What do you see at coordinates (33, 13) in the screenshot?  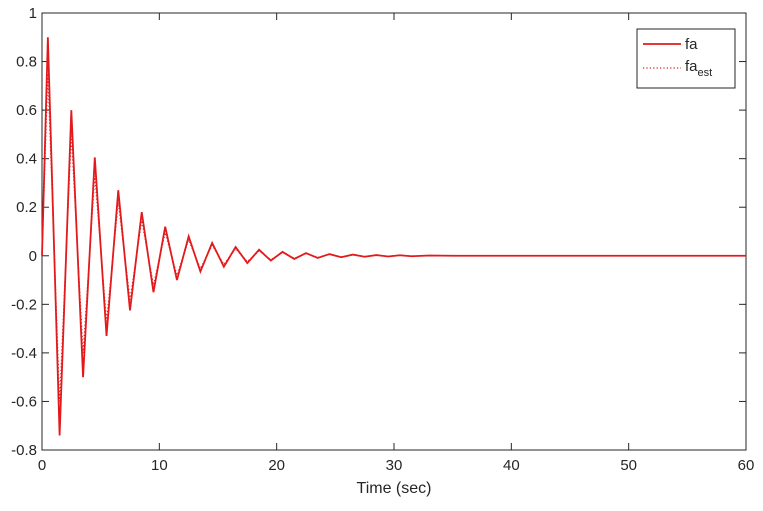 I see `y-tick-label: 1` at bounding box center [33, 13].